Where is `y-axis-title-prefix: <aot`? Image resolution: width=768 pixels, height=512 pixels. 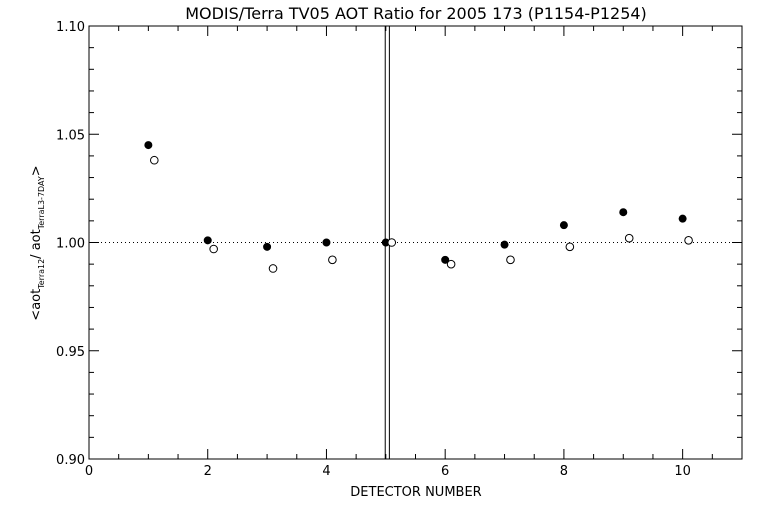 y-axis-title-prefix: <aot is located at coordinates (36, 305).